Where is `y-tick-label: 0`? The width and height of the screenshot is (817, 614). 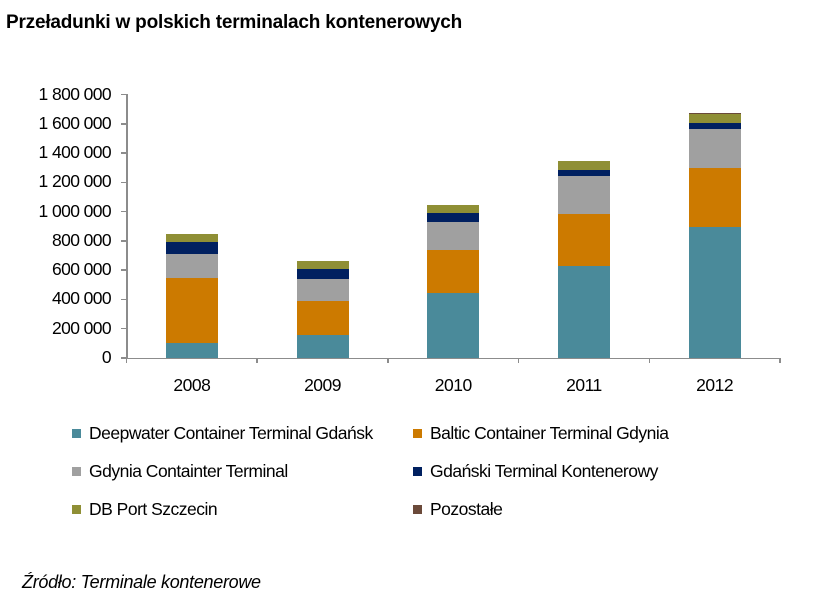
y-tick-label: 0 is located at coordinates (106, 357).